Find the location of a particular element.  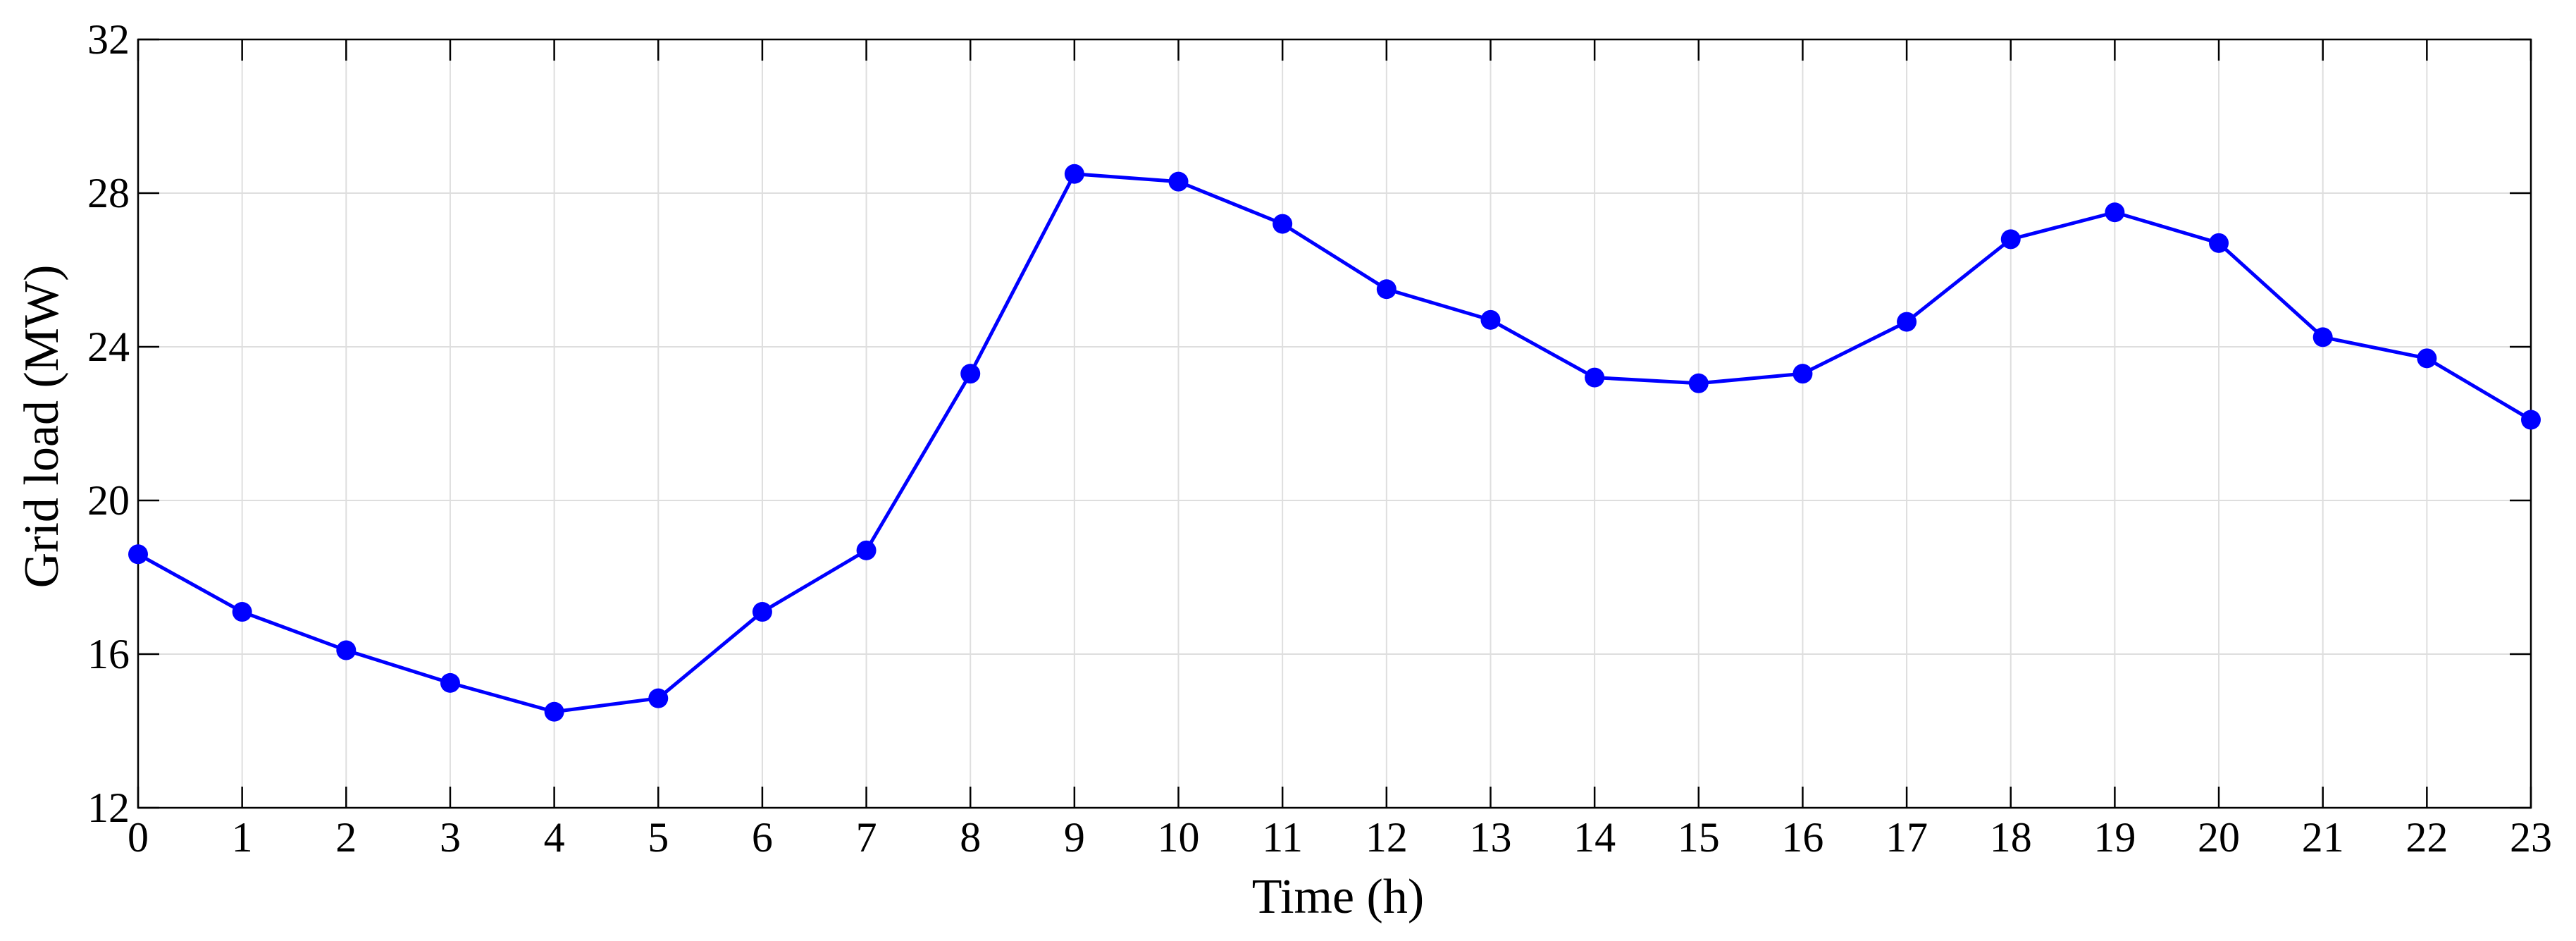

x-tick-label: 18 is located at coordinates (2011, 837).